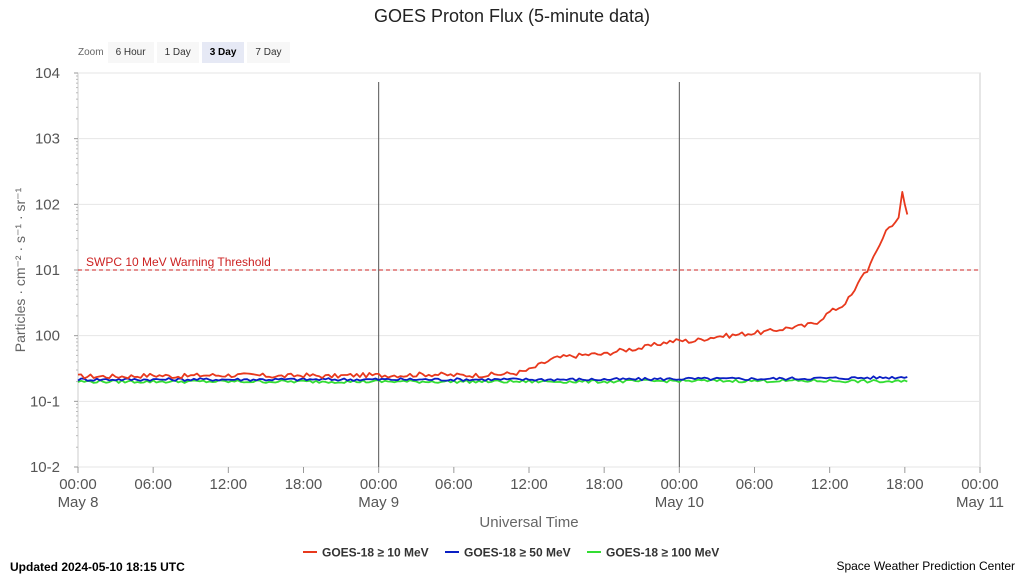 Image resolution: width=1024 pixels, height=576 pixels. I want to click on y-tick-label: 102, so click(47, 204).